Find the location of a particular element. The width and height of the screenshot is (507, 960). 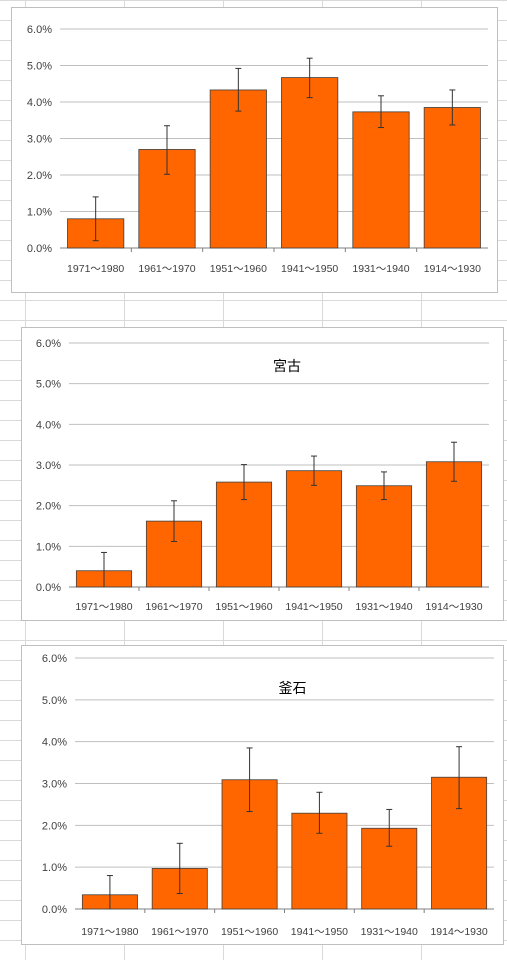

chart-title: 釜石 is located at coordinates (293, 688).